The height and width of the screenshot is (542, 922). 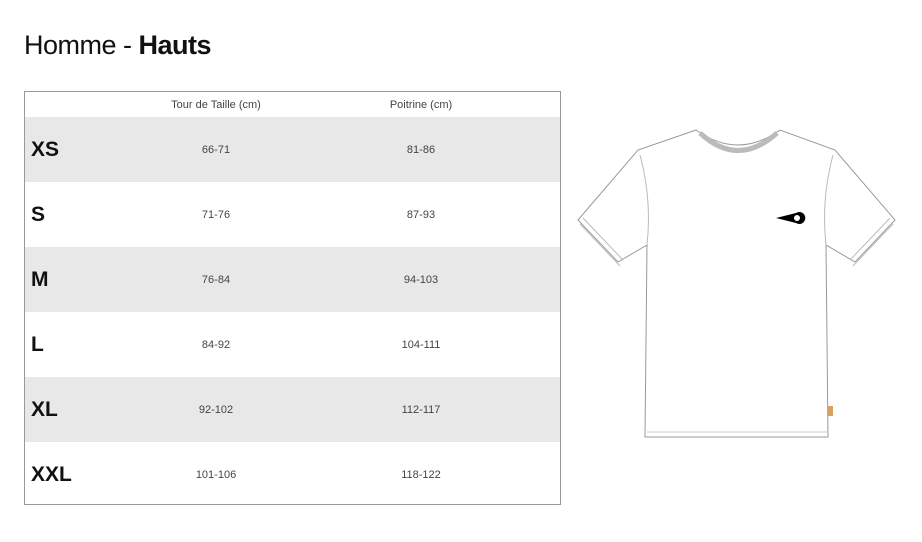 What do you see at coordinates (421, 214) in the screenshot?
I see `poitrine-value: 87-93` at bounding box center [421, 214].